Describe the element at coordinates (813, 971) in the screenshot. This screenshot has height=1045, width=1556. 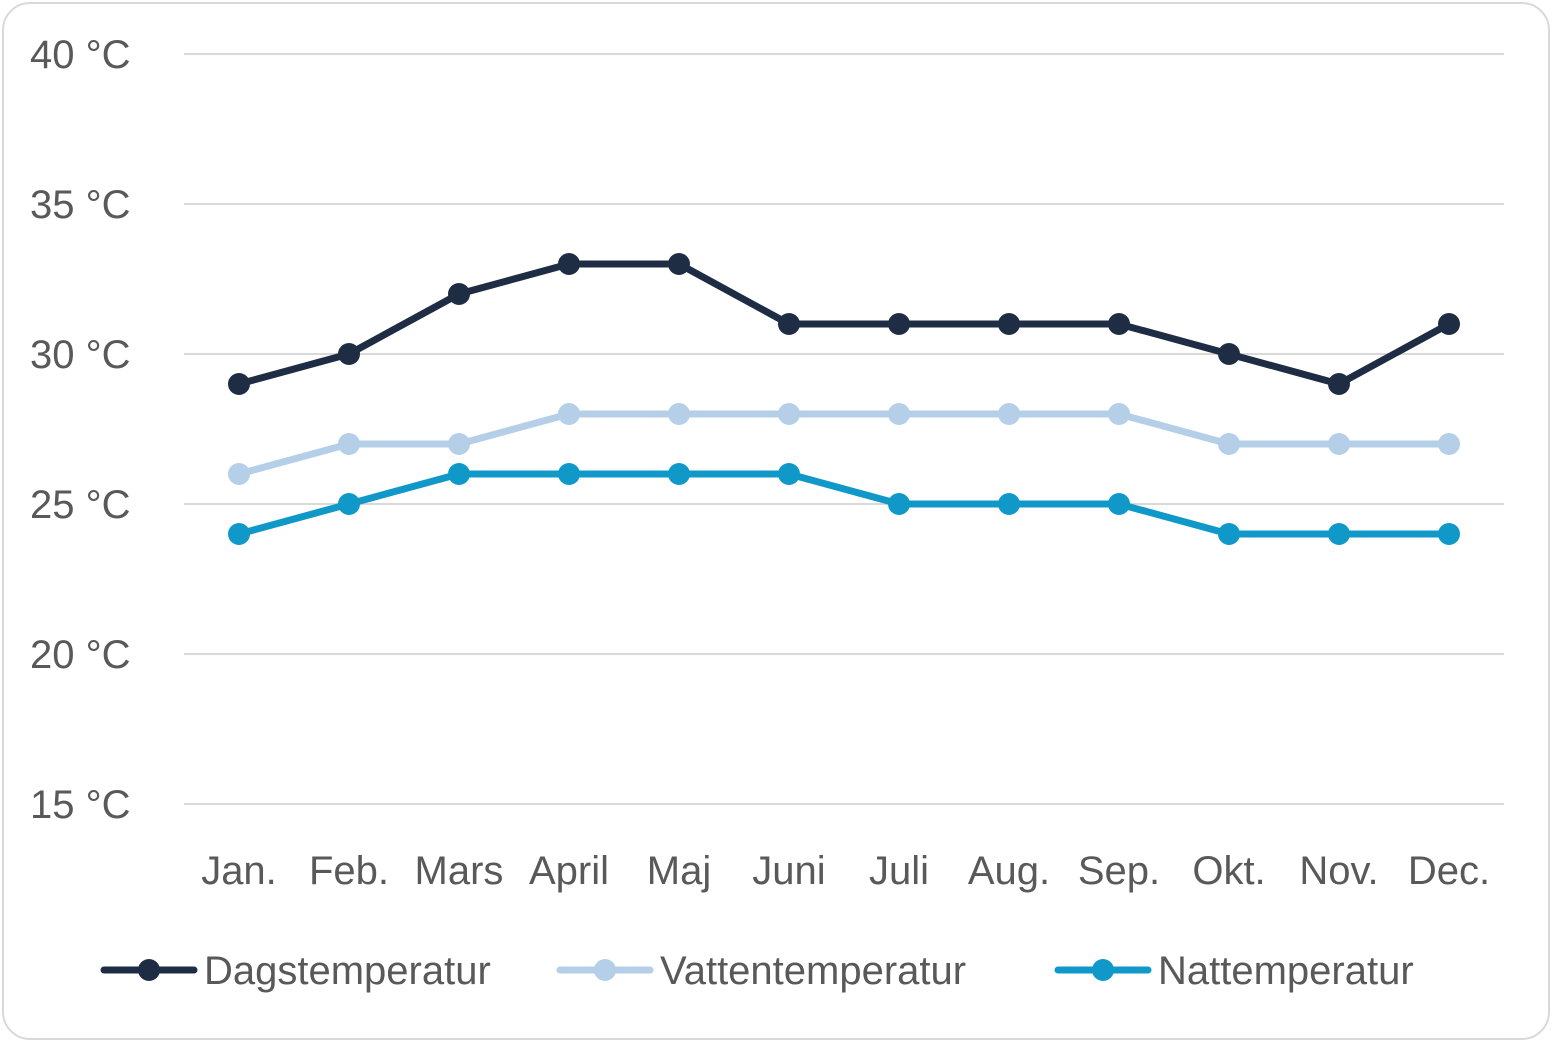
I see `legend-label: Vattentemperatur` at that location.